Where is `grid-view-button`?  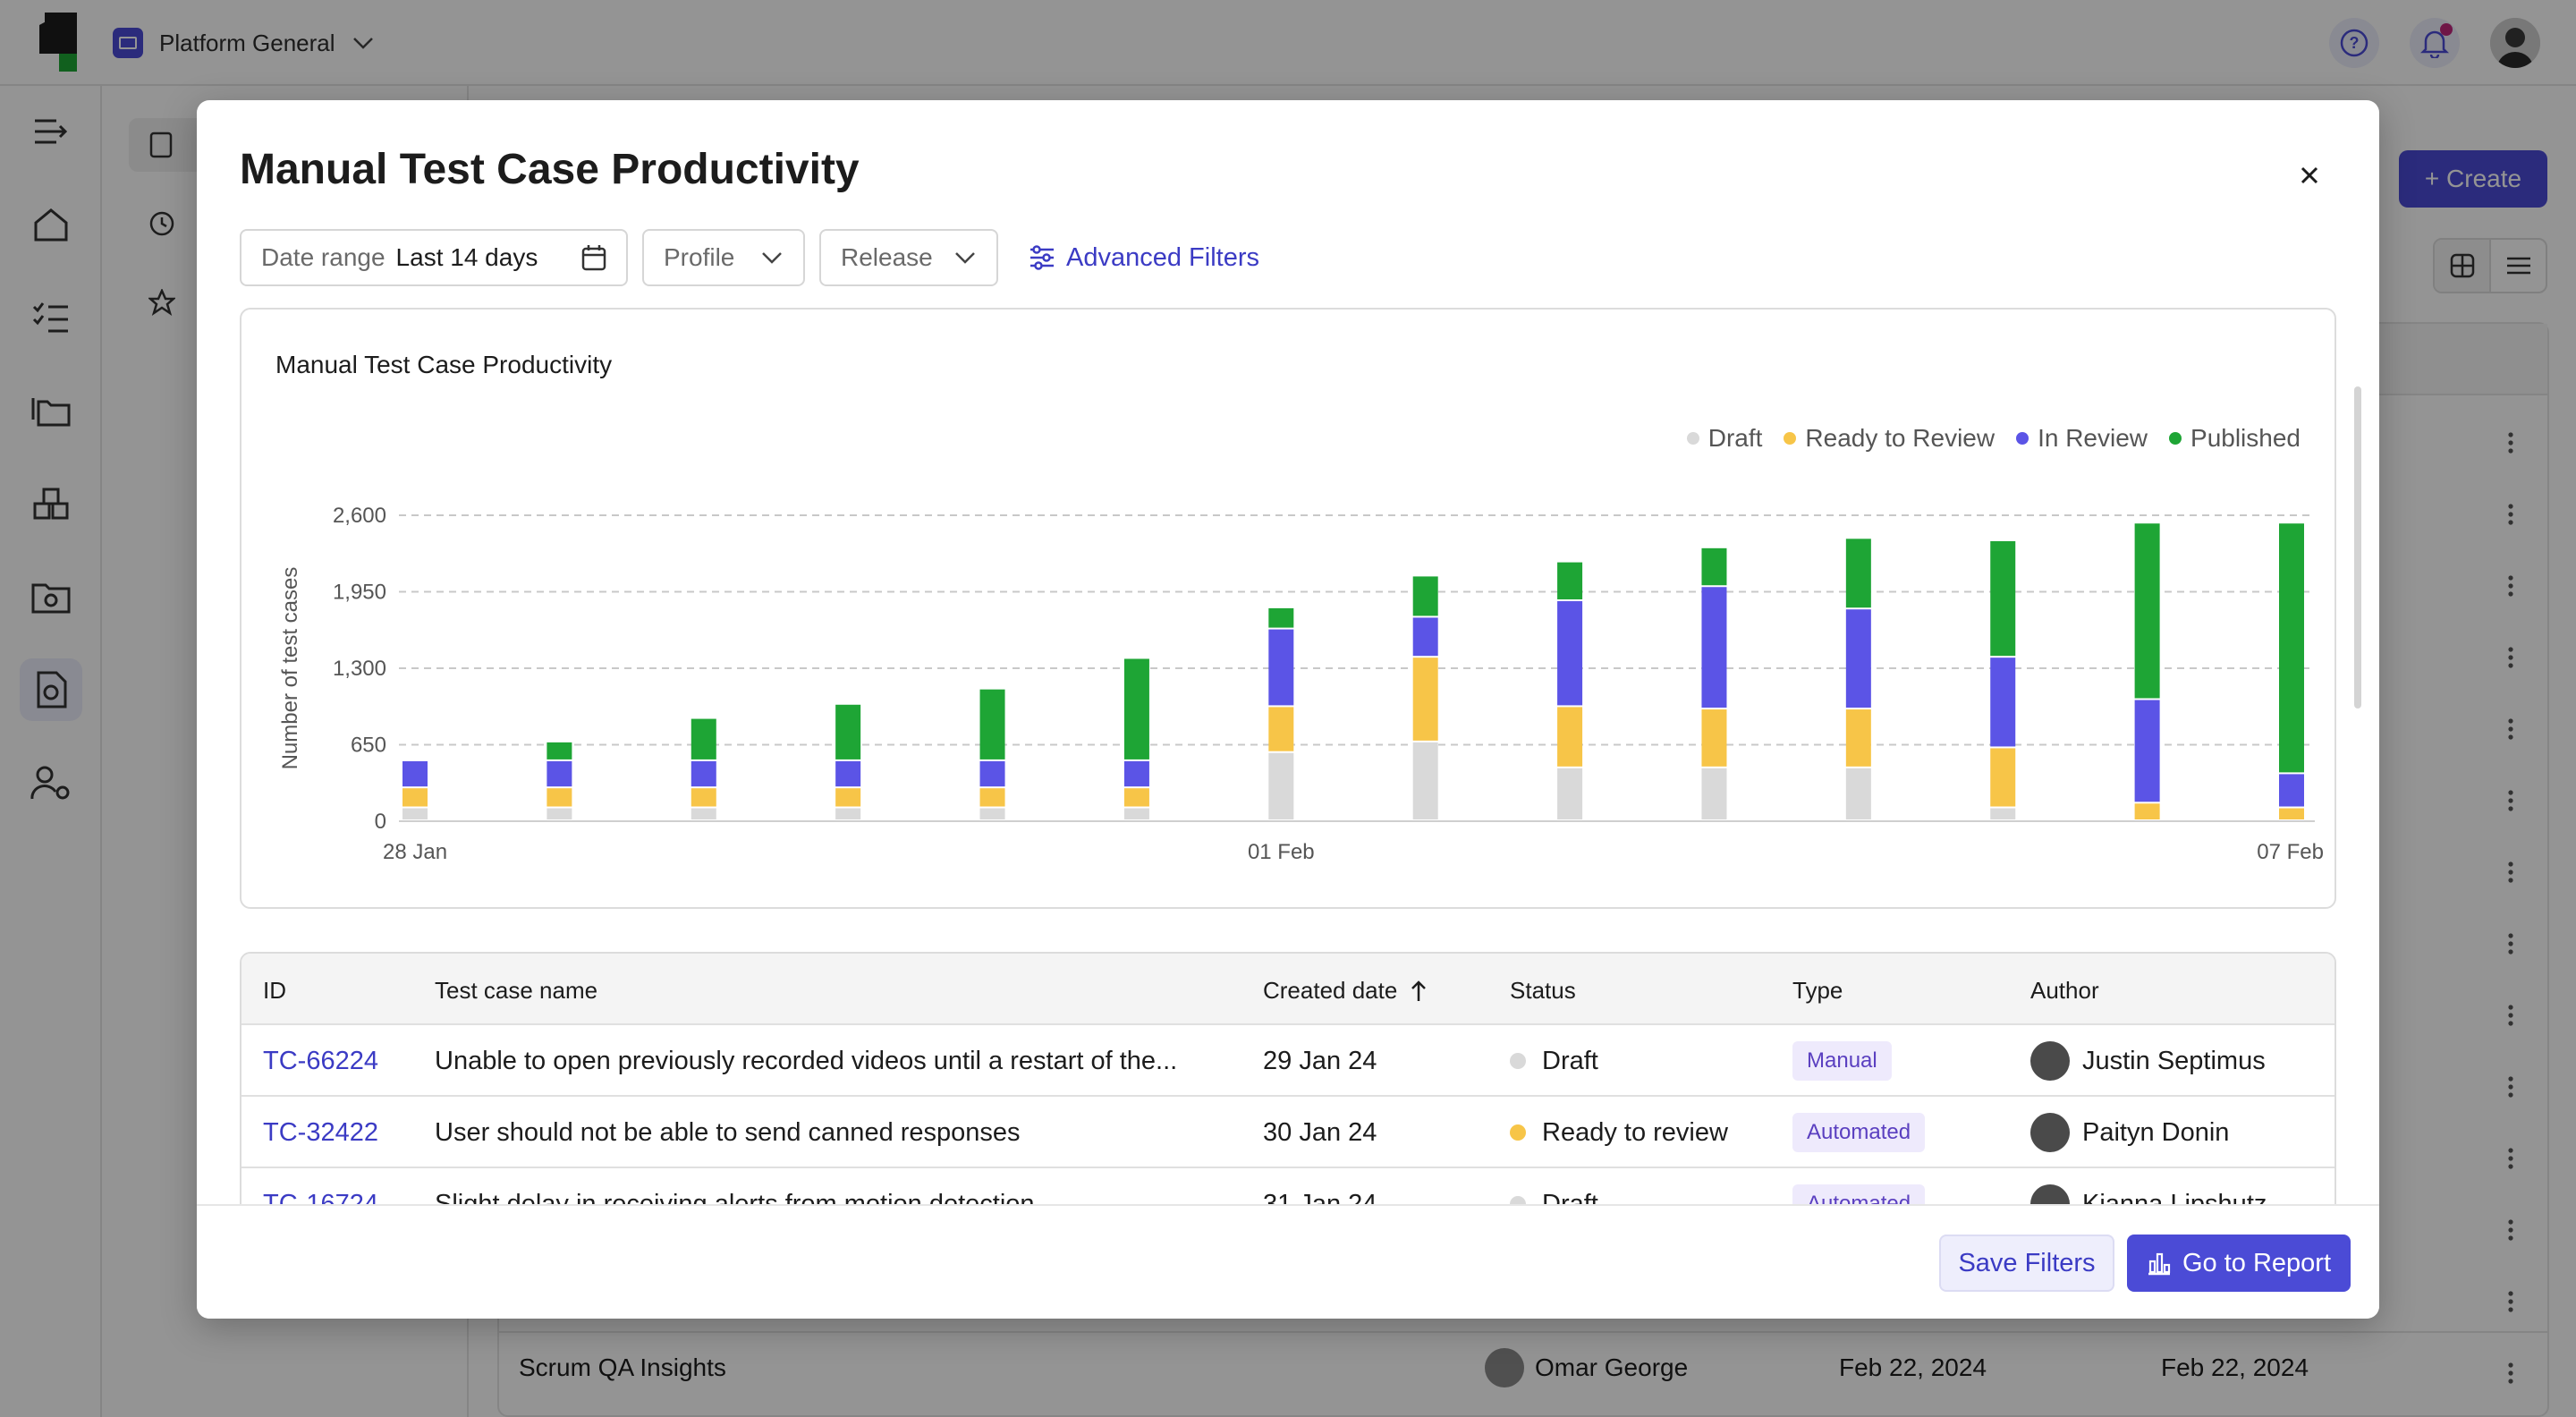
grid-view-button is located at coordinates (2463, 266).